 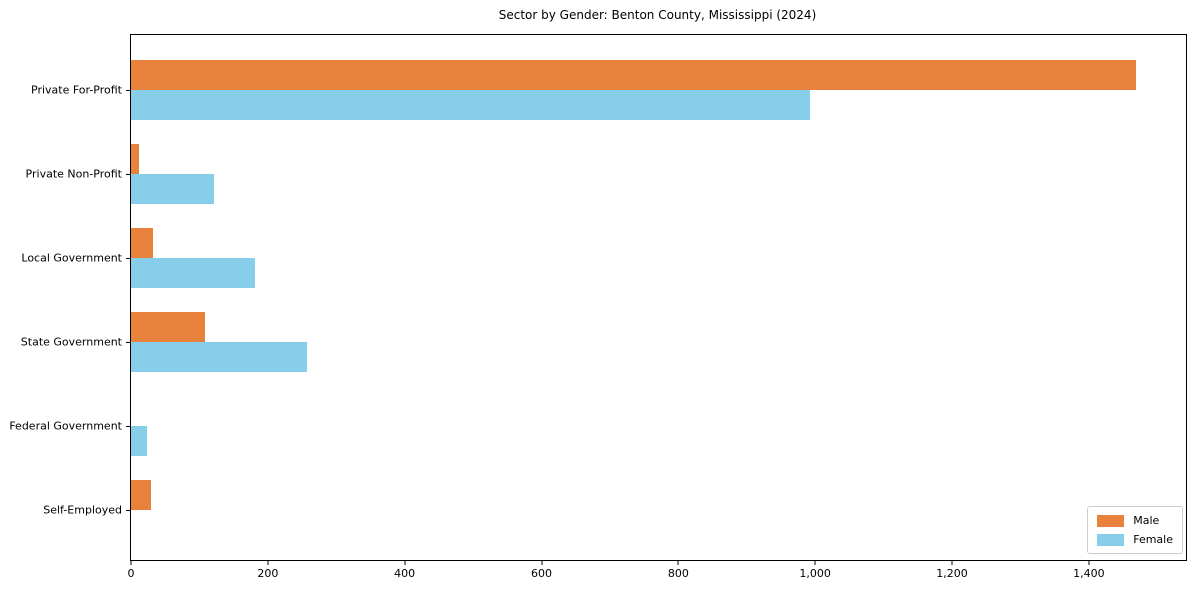 What do you see at coordinates (168, 327) in the screenshot?
I see `bar-male-state-government` at bounding box center [168, 327].